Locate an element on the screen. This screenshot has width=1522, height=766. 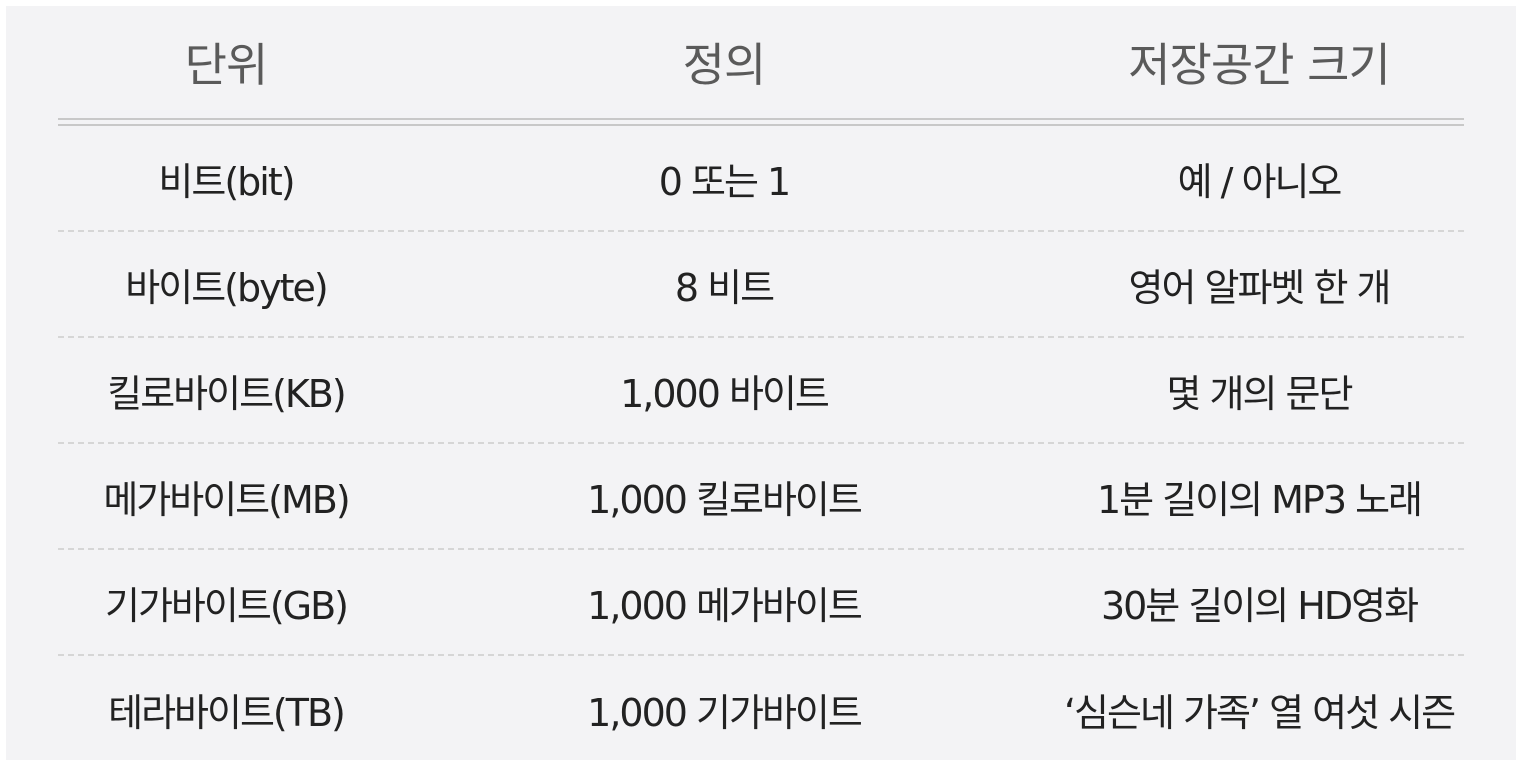
header-unit: 단위 is located at coordinates (226, 65).